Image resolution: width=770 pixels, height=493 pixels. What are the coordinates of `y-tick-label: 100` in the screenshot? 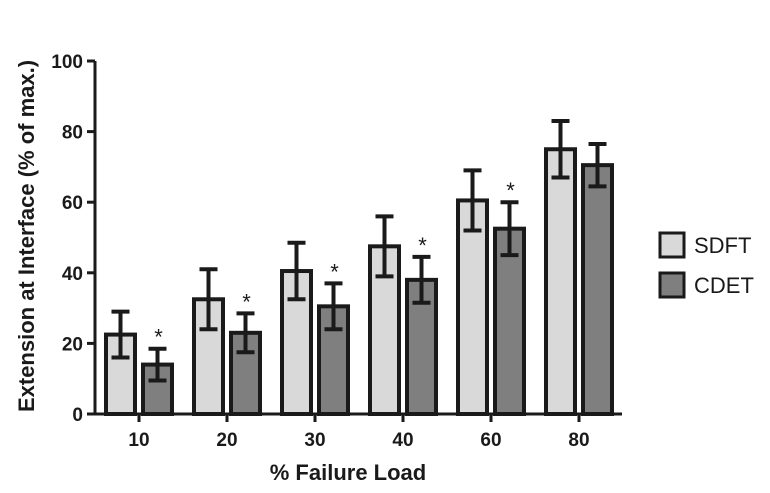 It's located at (67, 62).